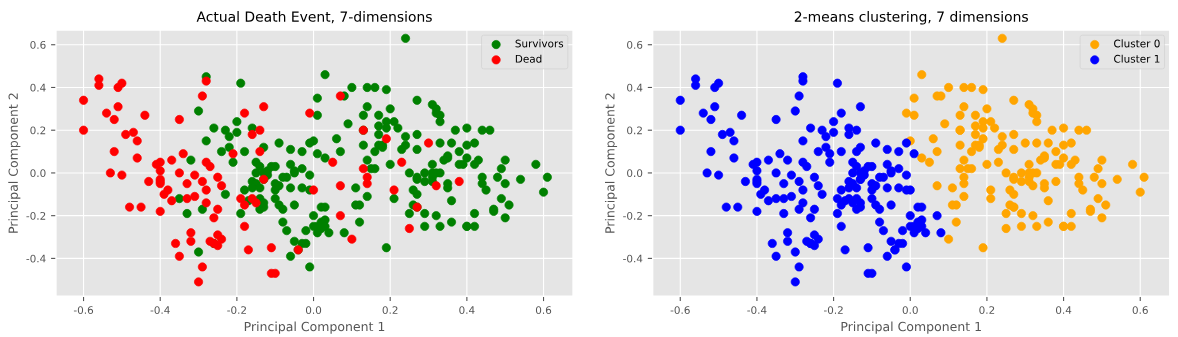  What do you see at coordinates (911, 18) in the screenshot?
I see `chart-title: 2-means clustering, 7 dimensions` at bounding box center [911, 18].